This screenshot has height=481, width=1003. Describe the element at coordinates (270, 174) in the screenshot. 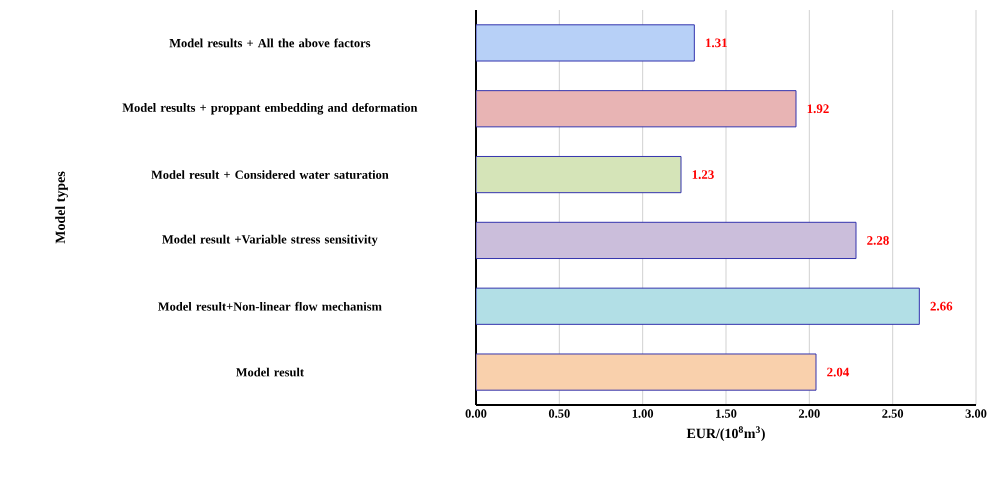

I see `y-tick-label: Model result + Considered water saturation` at that location.